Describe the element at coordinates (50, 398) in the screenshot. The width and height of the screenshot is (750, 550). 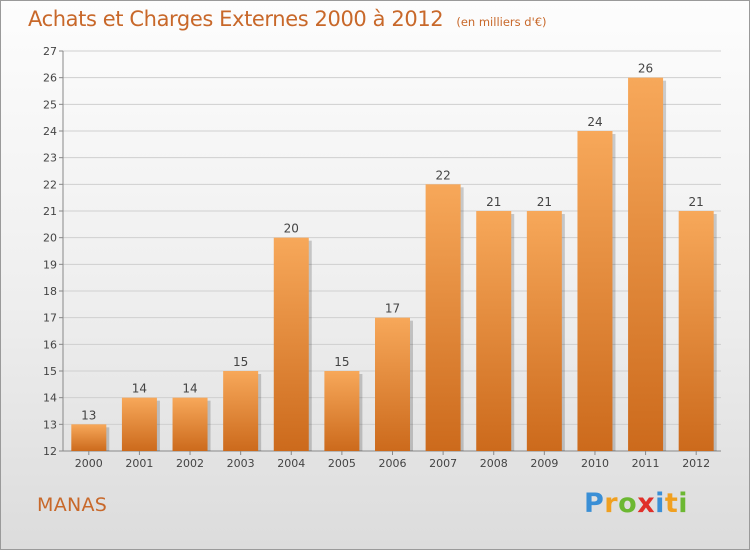
I see `y-tick-label: 14` at that location.